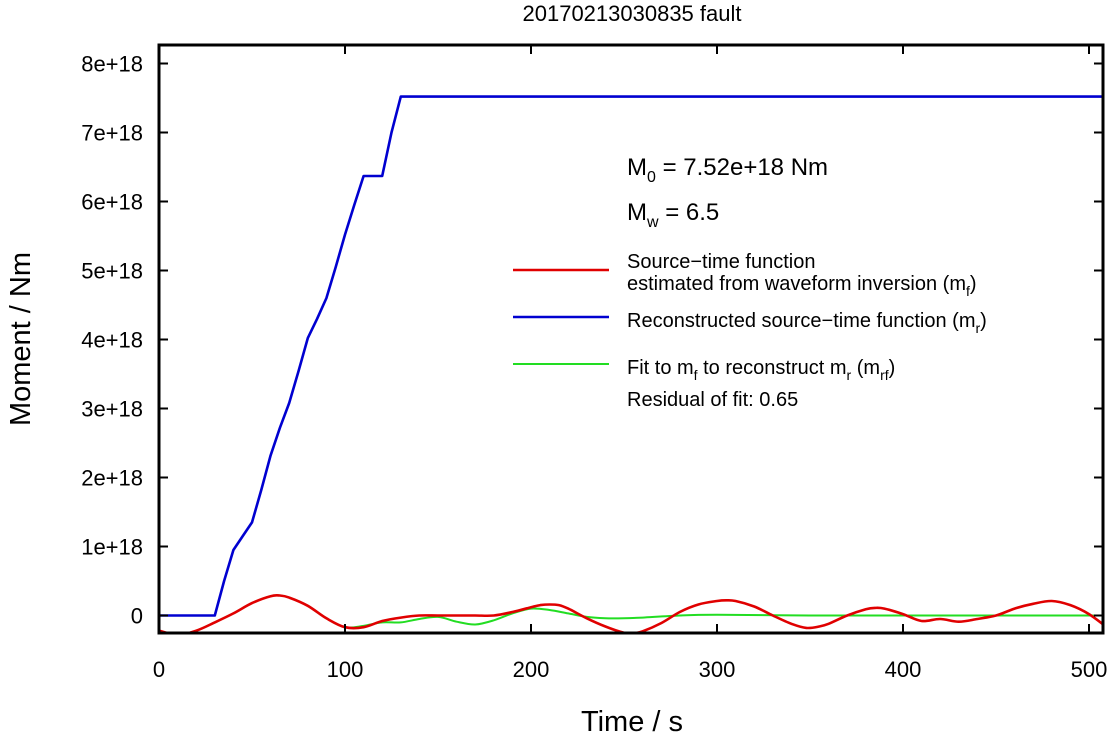  Describe the element at coordinates (112, 271) in the screenshot. I see `y-tick-label: 5e+18` at that location.